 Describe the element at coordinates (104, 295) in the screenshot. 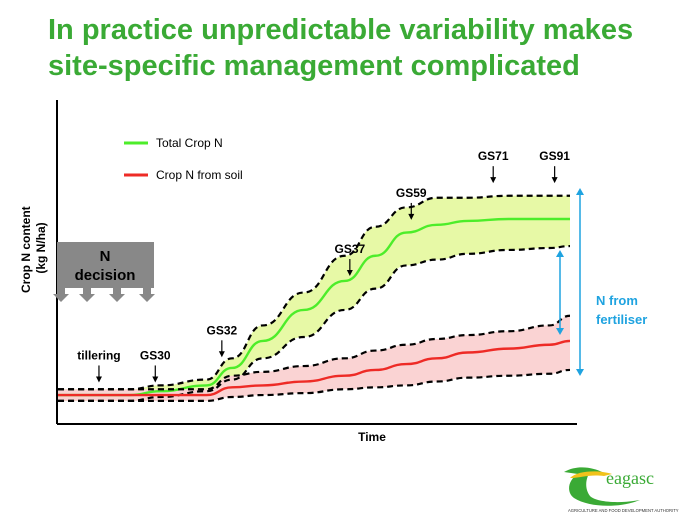

I see `n-decision-arrows` at that location.